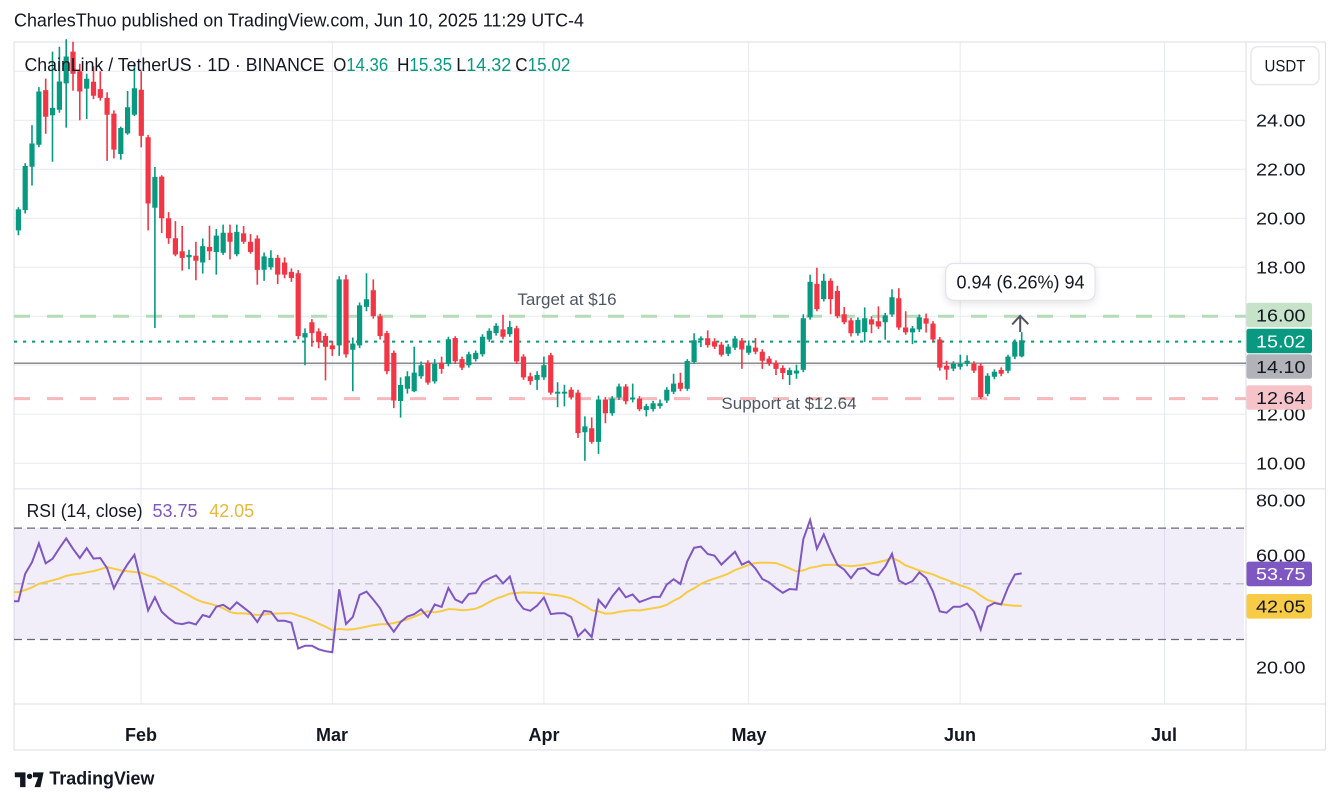  Describe the element at coordinates (566, 299) in the screenshot. I see `svg-text: Target at $16` at that location.